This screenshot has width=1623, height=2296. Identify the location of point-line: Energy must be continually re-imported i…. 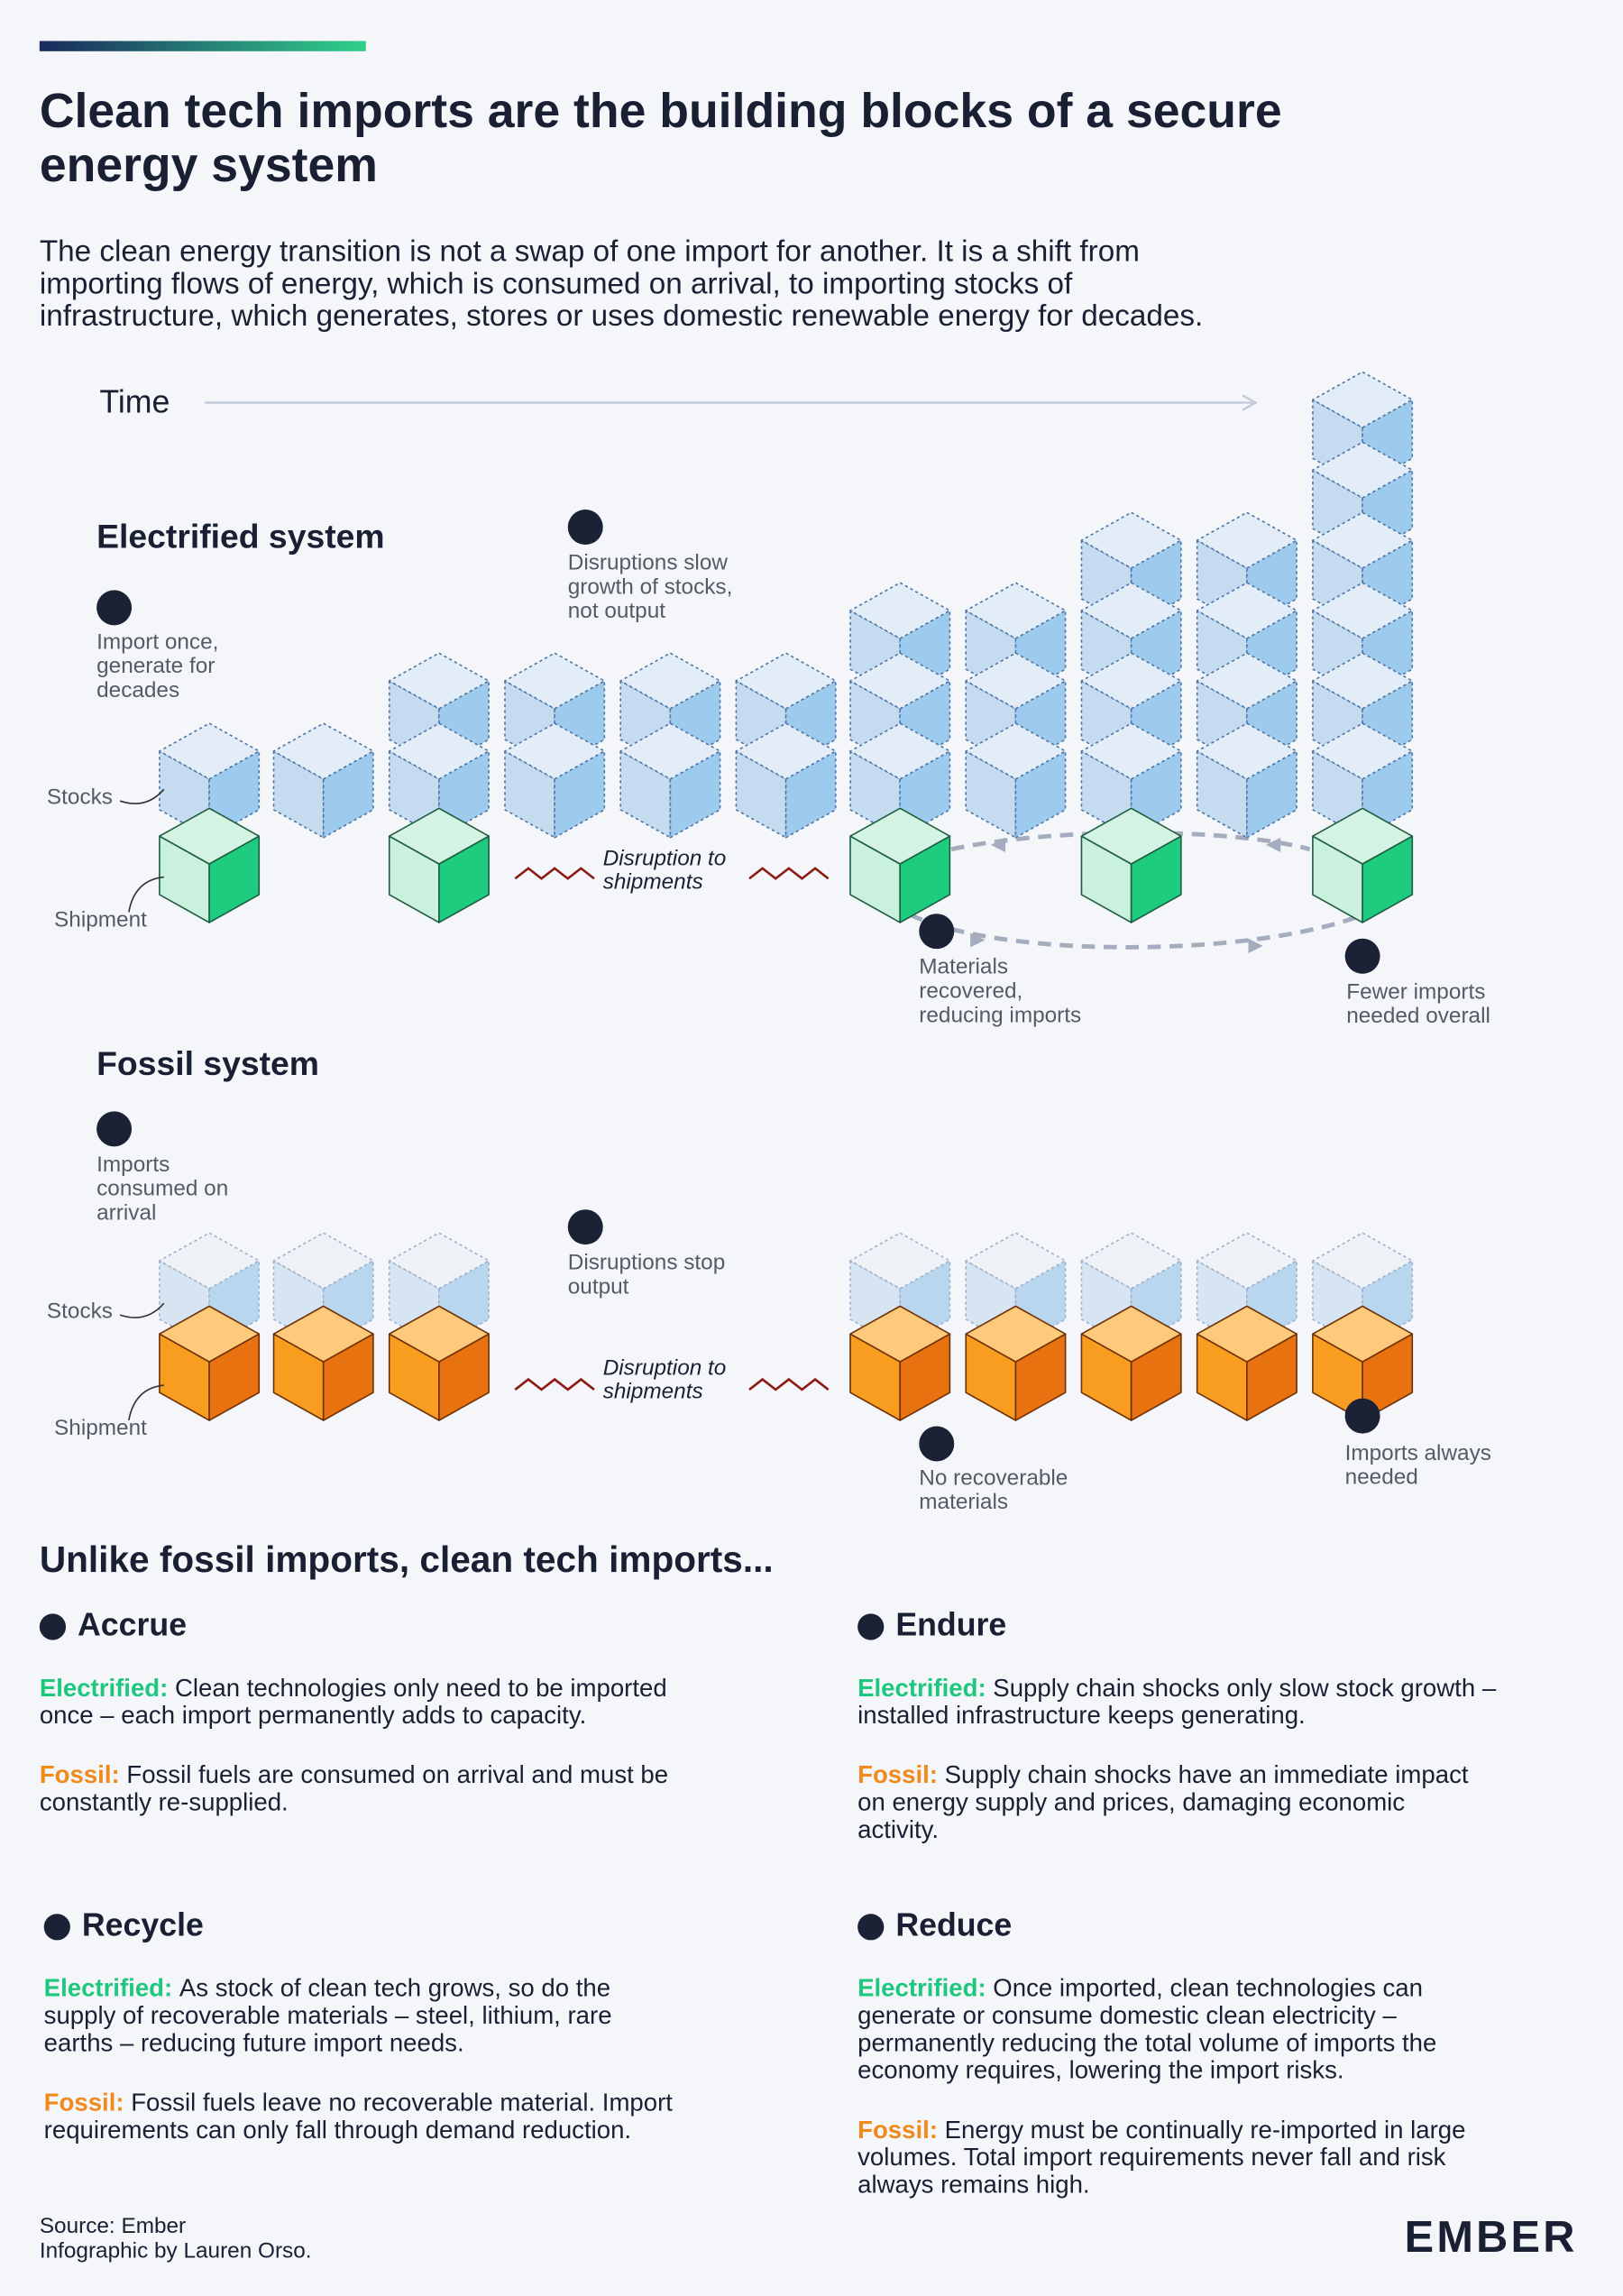
(1205, 2130).